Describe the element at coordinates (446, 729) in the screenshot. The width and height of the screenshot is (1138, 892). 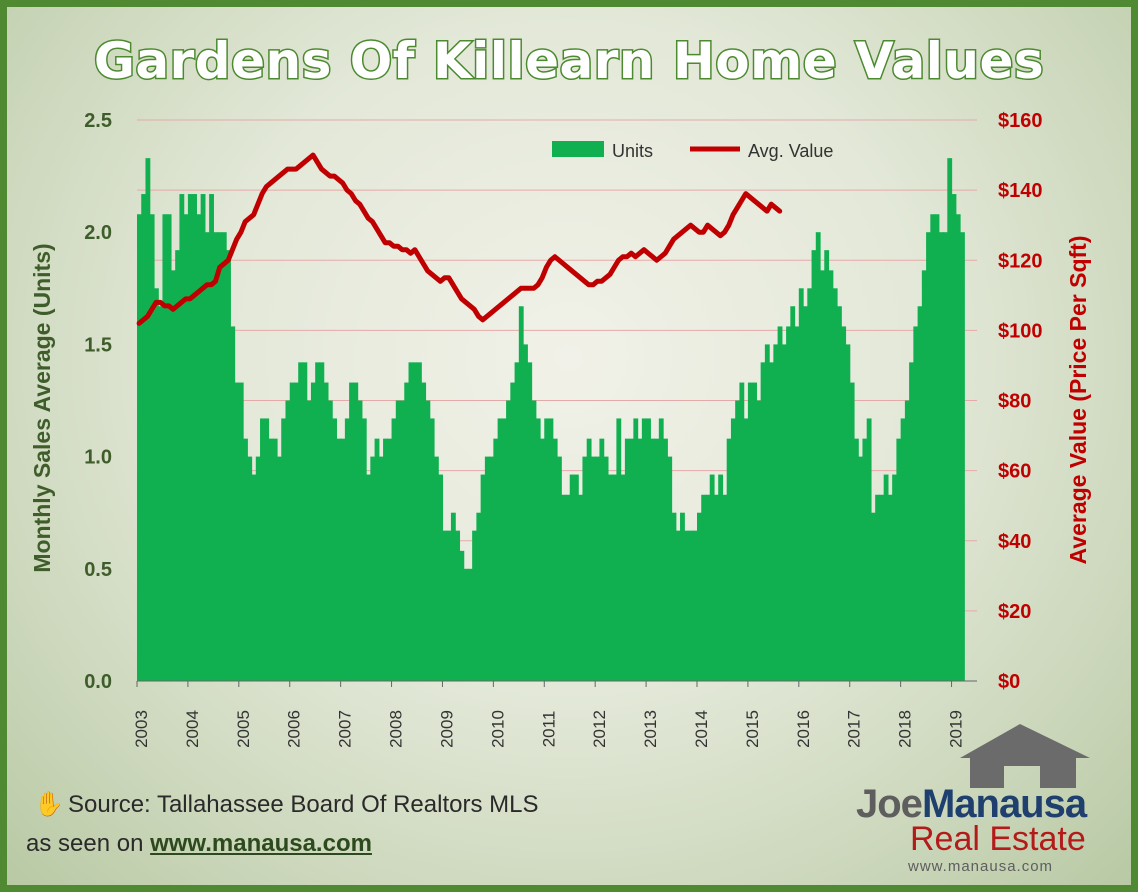
I see `x-tick-label: 2009` at that location.